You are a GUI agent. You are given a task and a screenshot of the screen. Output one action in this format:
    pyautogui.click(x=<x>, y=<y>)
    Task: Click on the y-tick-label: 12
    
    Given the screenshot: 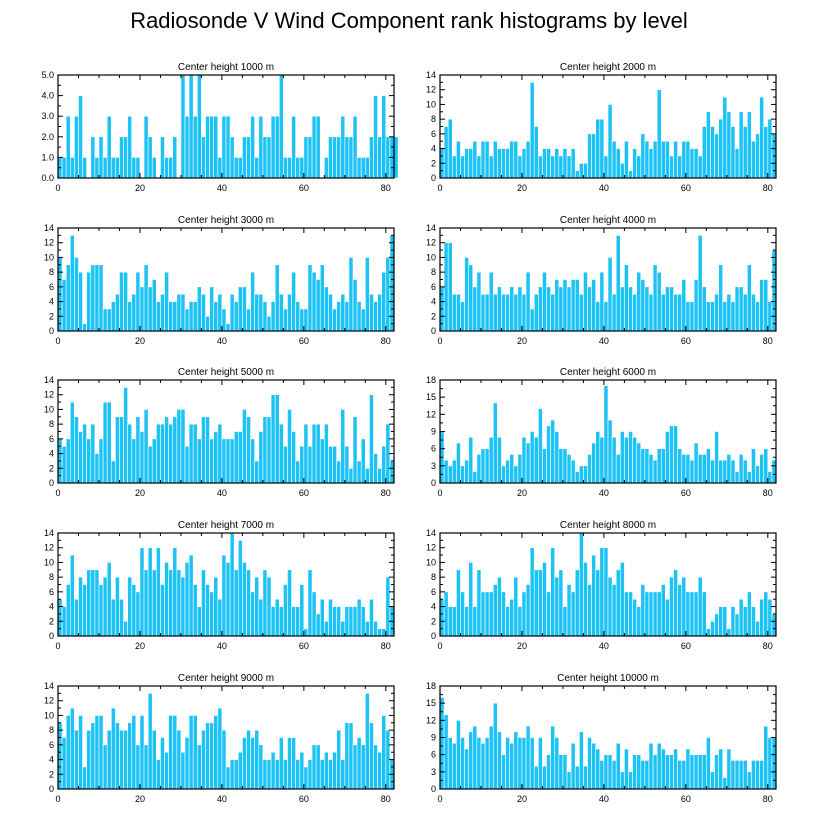 What is the action you would take?
    pyautogui.click(x=431, y=720)
    